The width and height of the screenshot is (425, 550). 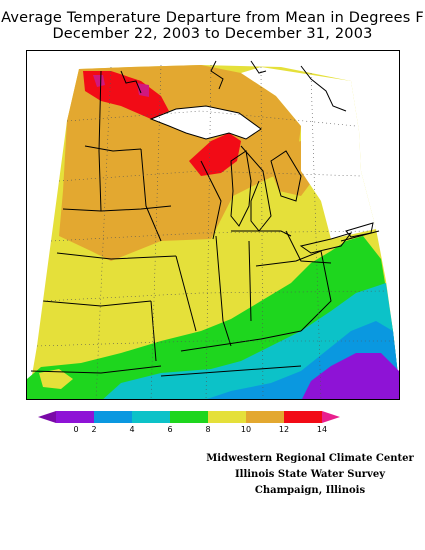 What do you see at coordinates (170, 429) in the screenshot?
I see `legend-tick-label: 6` at bounding box center [170, 429].